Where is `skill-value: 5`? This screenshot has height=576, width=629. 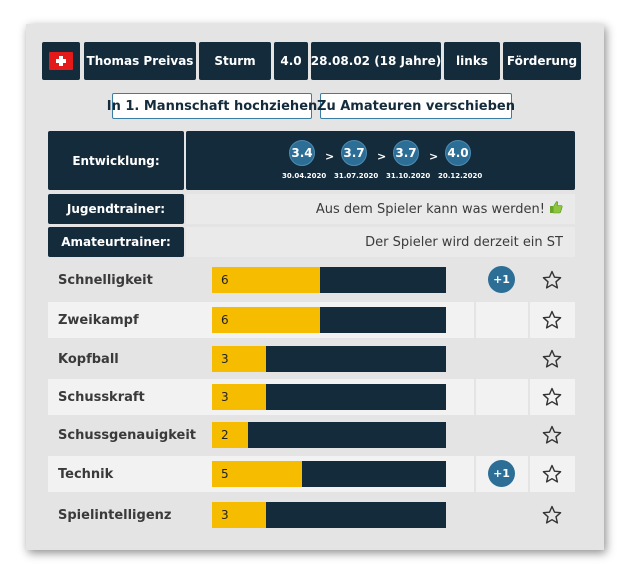 skill-value: 5 is located at coordinates (225, 474).